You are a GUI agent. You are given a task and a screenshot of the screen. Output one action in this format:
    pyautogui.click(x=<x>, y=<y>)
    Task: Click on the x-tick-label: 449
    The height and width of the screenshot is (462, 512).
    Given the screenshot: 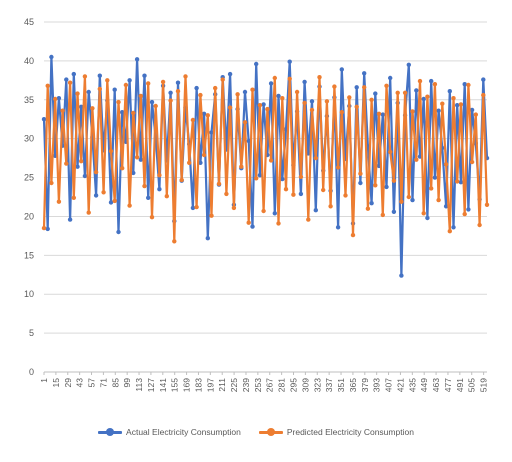 What is the action you would take?
    pyautogui.click(x=424, y=385)
    